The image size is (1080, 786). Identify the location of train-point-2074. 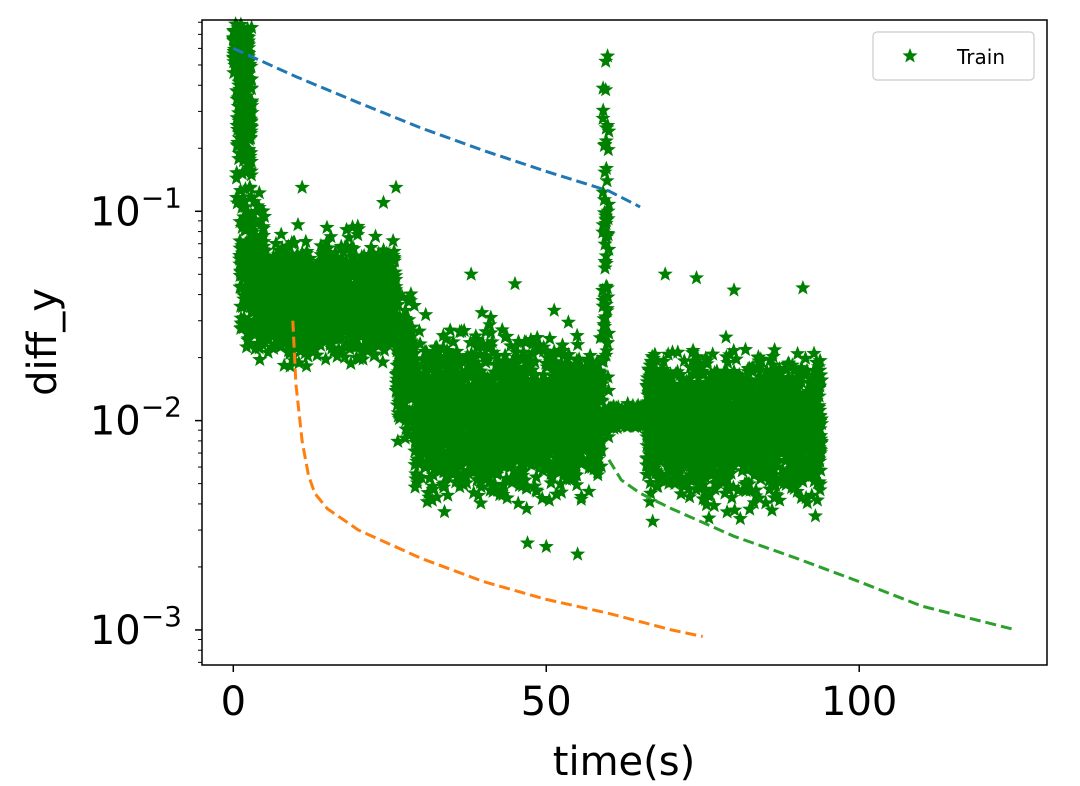
(304, 302).